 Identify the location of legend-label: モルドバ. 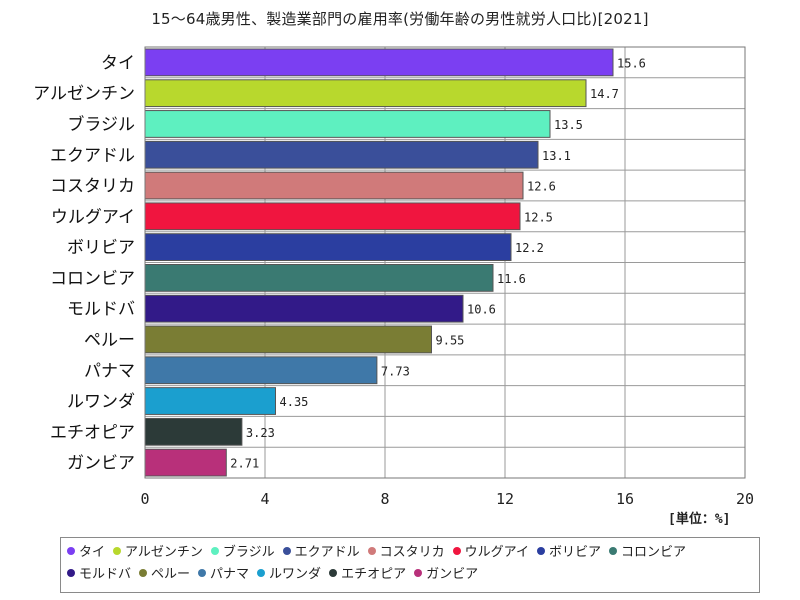
(105, 574).